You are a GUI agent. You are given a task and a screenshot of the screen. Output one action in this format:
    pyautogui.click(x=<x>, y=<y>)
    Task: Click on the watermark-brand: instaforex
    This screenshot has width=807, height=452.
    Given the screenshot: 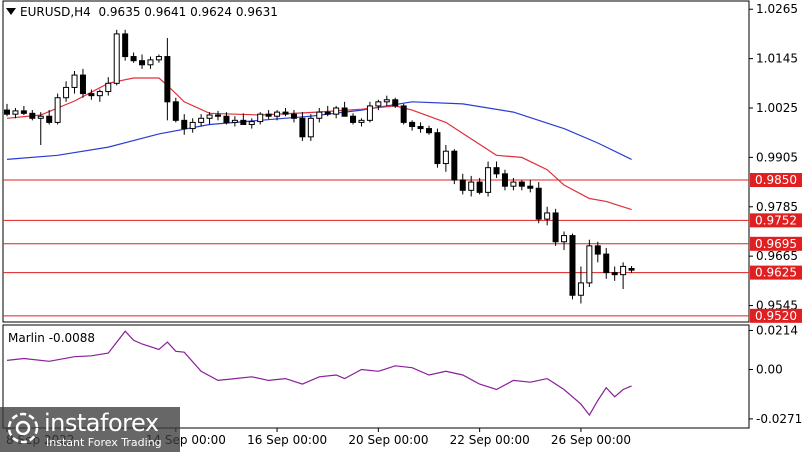 What is the action you would take?
    pyautogui.click(x=101, y=423)
    